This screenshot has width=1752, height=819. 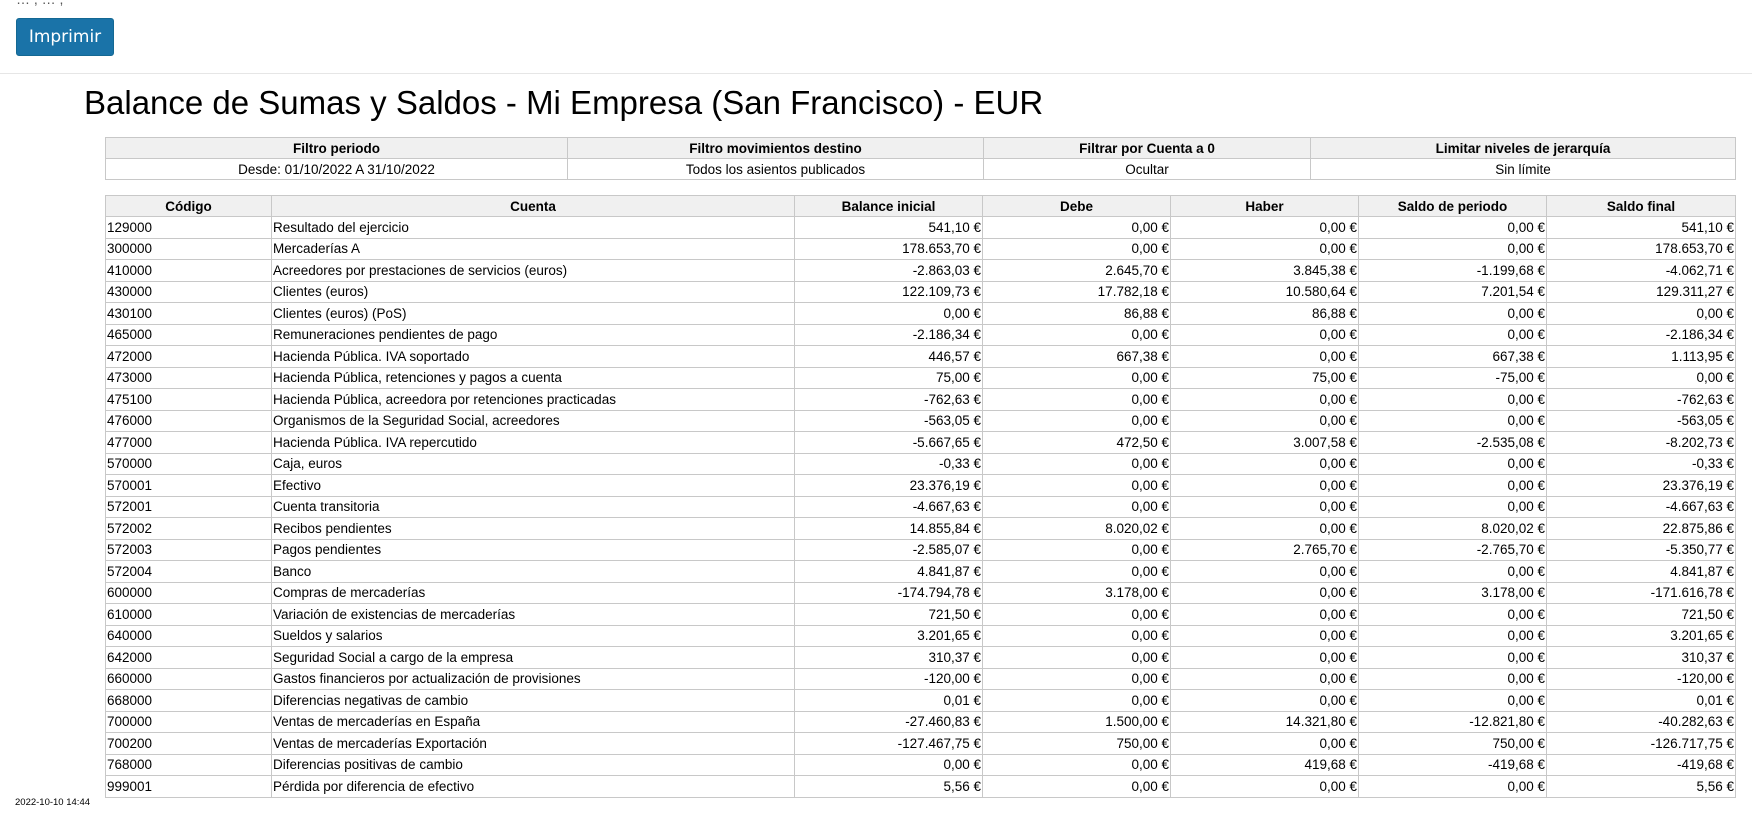 What do you see at coordinates (1641, 206) in the screenshot?
I see `col-header-final-balance: Saldo final` at bounding box center [1641, 206].